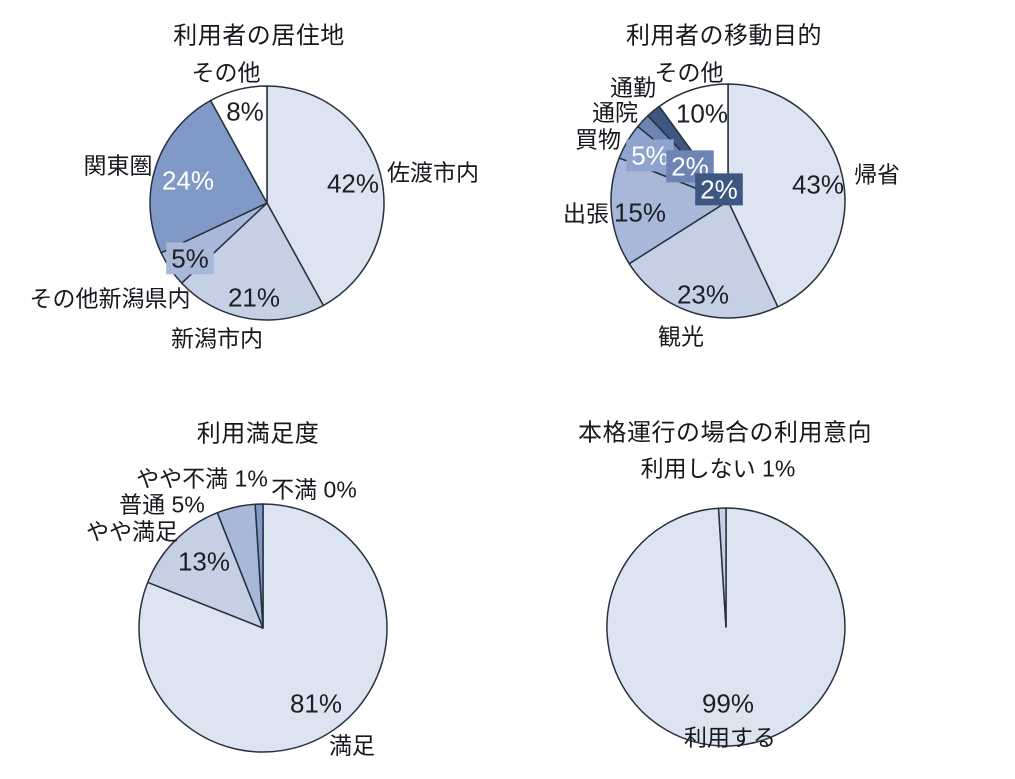 This screenshot has width=1015, height=779. I want to click on slice-name-label: その他新潟県内, so click(110, 298).